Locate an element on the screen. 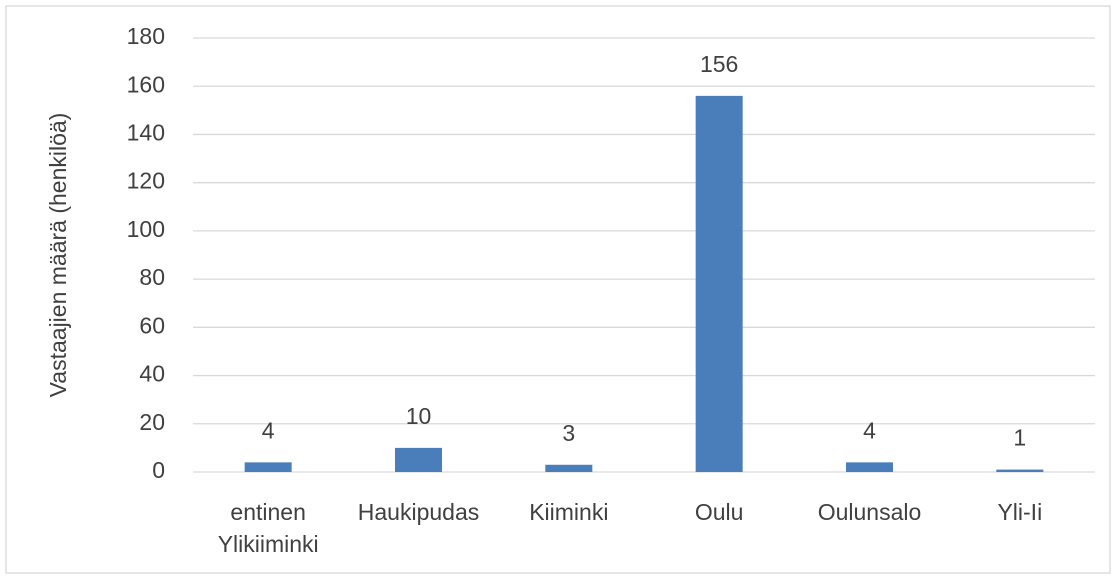 Image resolution: width=1116 pixels, height=579 pixels. y-tick-label: 120 is located at coordinates (146, 181).